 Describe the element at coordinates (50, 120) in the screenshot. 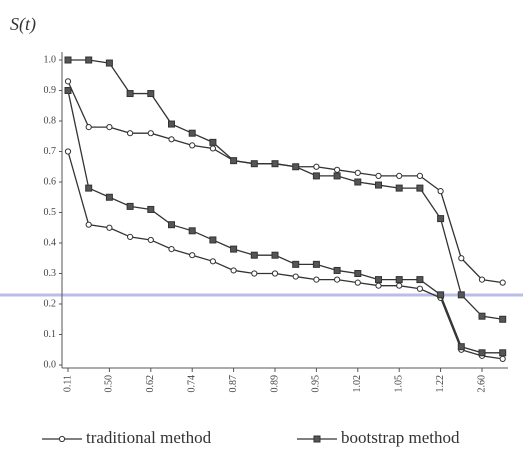

I see `y-tick-label: 0.8` at that location.